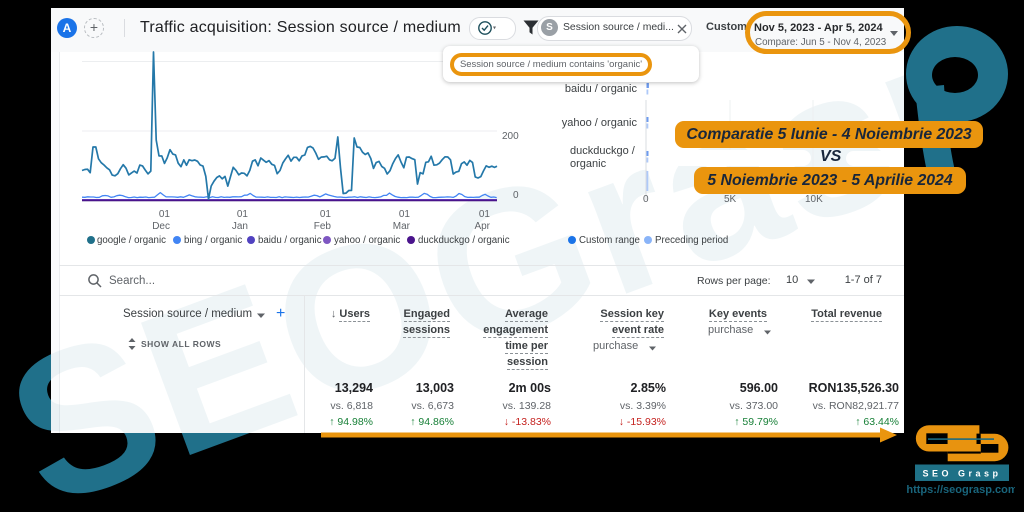  What do you see at coordinates (961, 474) in the screenshot?
I see `svg-text: SEO Grasp` at bounding box center [961, 474].